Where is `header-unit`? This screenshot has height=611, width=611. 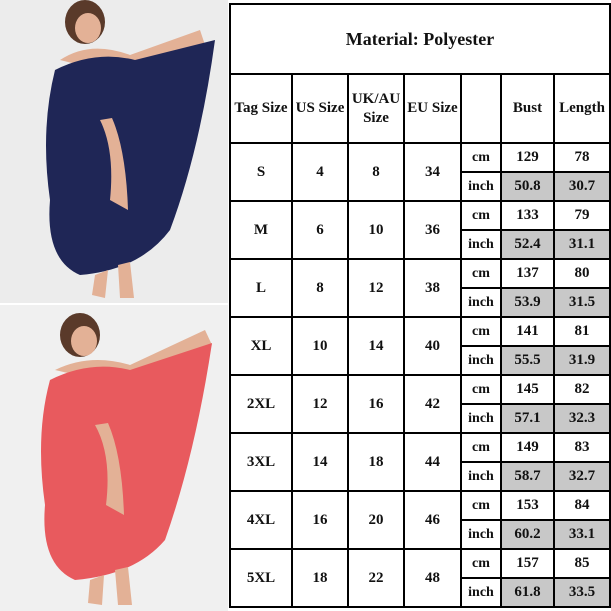
header-unit is located at coordinates (481, 108).